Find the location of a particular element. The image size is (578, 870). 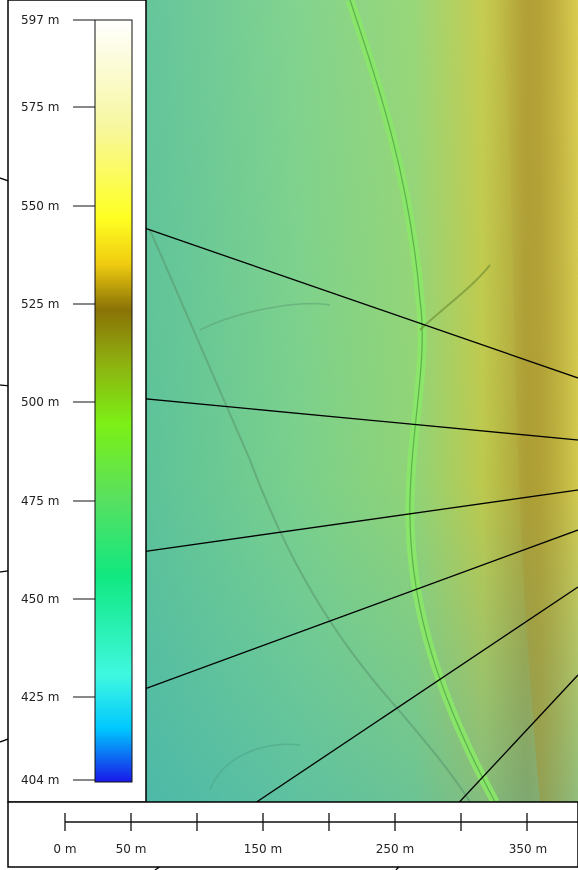

scale-ticks is located at coordinates (296, 822).